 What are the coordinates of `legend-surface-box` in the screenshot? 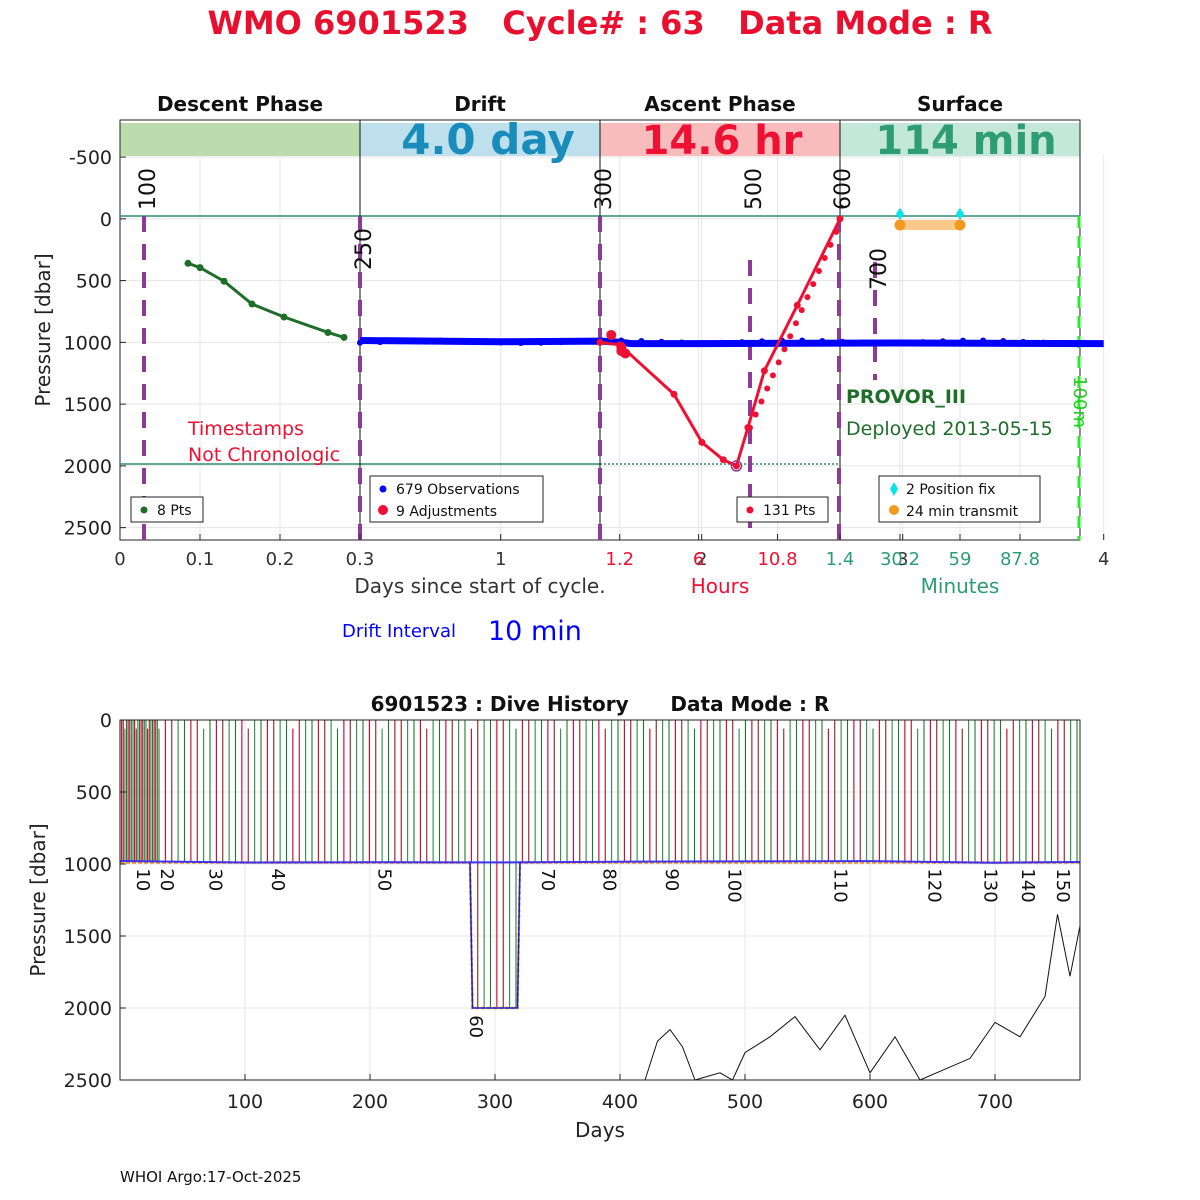 It's located at (959, 499).